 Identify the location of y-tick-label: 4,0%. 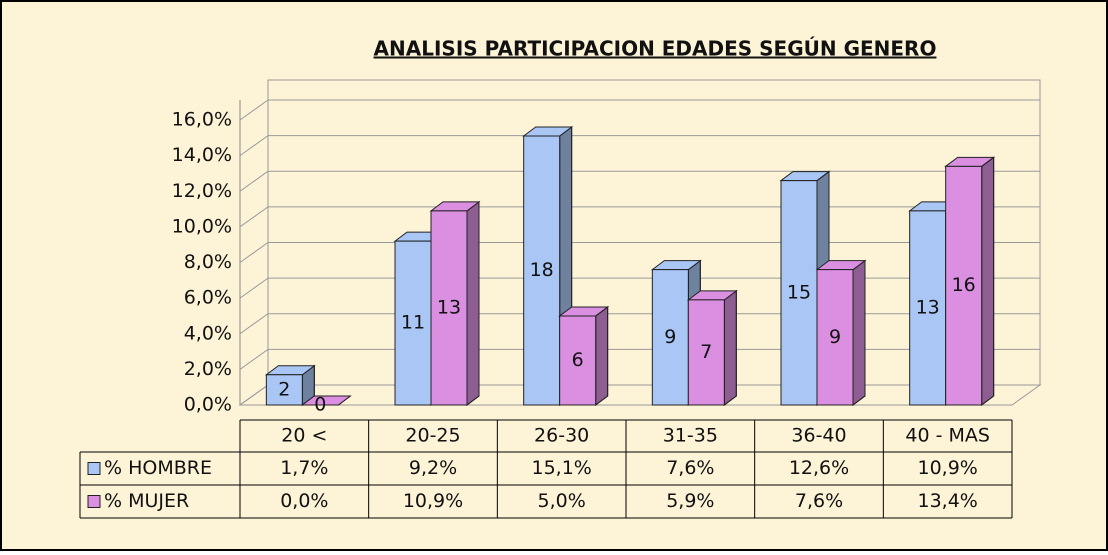
(208, 333).